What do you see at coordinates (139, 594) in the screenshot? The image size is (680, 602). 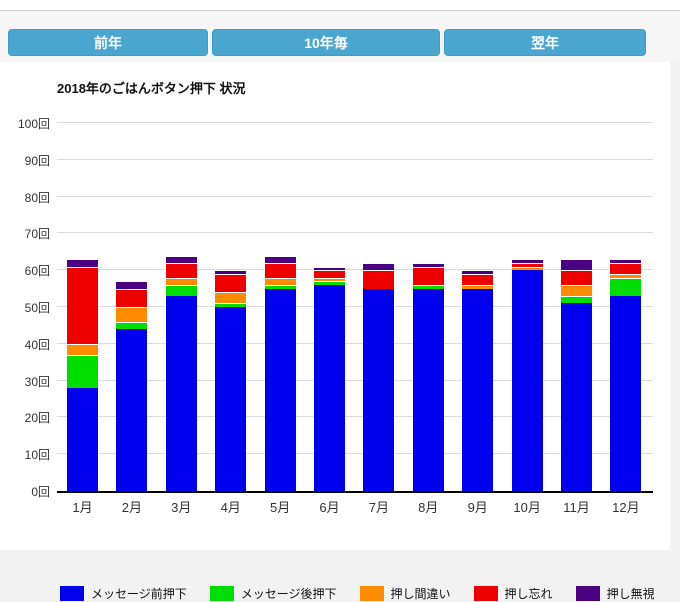 I see `legend-label: メッセージ前押下` at bounding box center [139, 594].